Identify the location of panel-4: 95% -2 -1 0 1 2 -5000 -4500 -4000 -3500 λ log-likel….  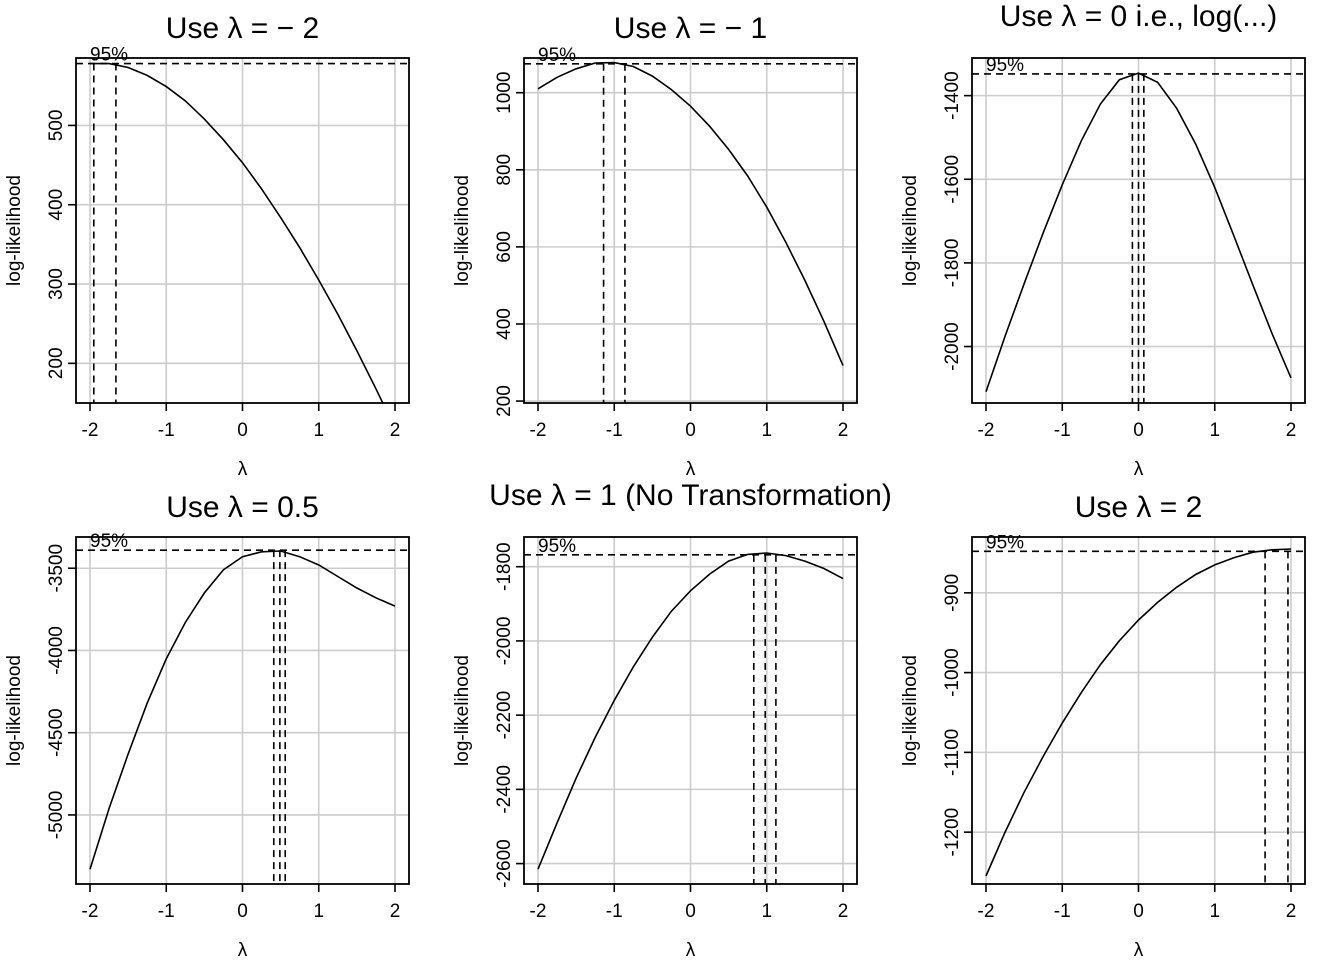
(207, 725).